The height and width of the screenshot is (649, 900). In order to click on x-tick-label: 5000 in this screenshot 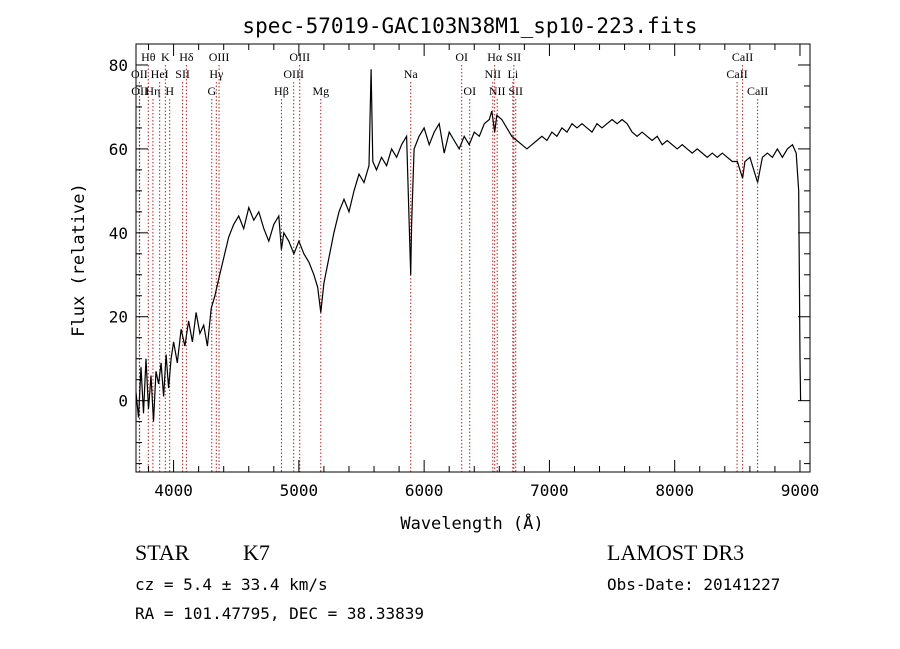, I will do `click(299, 490)`.